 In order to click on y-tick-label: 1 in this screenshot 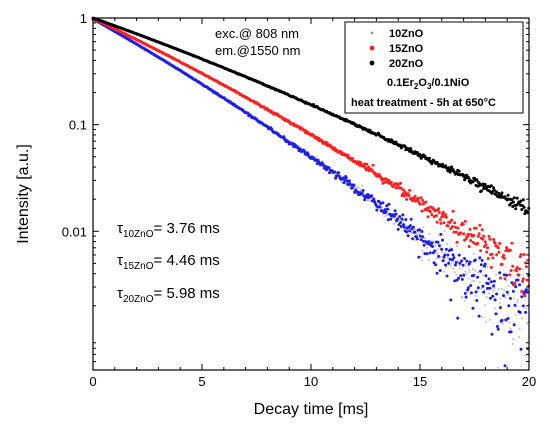, I will do `click(83, 18)`.